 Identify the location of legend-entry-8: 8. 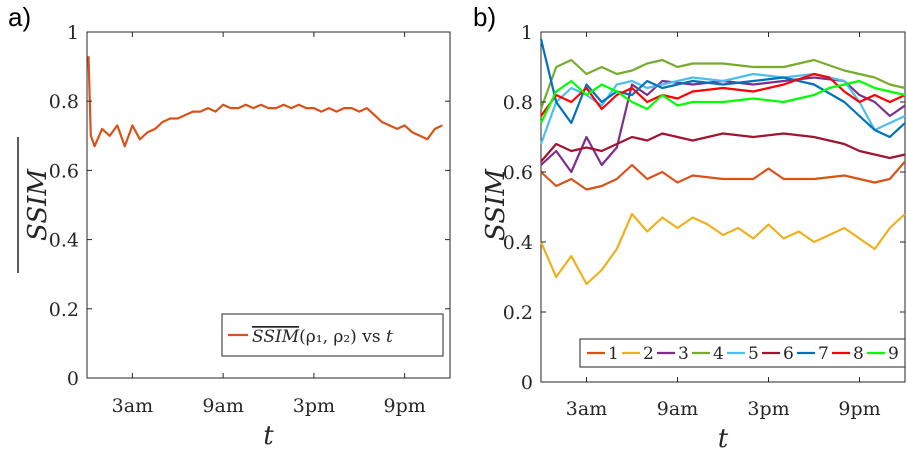
(858, 354).